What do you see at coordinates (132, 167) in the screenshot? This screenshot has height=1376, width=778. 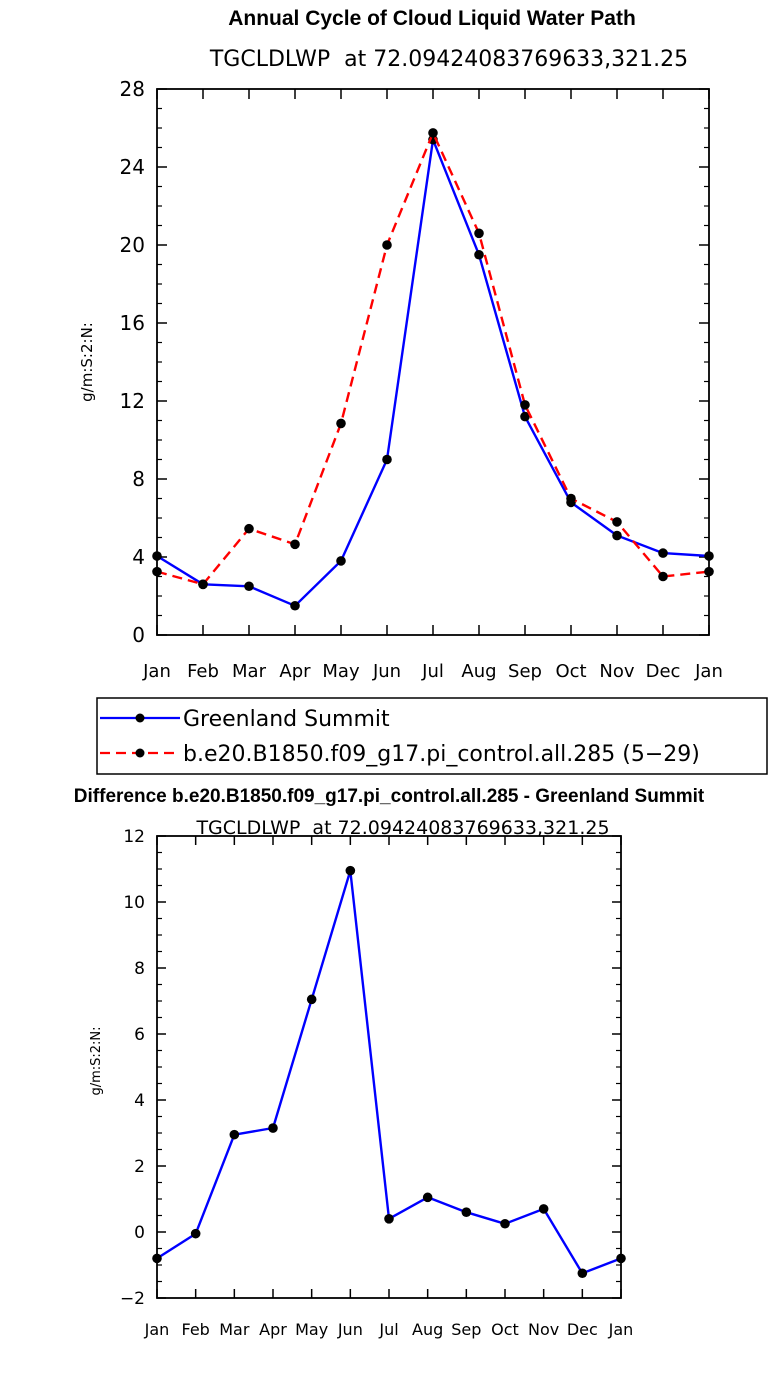 I see `y-tick-label: 24` at bounding box center [132, 167].